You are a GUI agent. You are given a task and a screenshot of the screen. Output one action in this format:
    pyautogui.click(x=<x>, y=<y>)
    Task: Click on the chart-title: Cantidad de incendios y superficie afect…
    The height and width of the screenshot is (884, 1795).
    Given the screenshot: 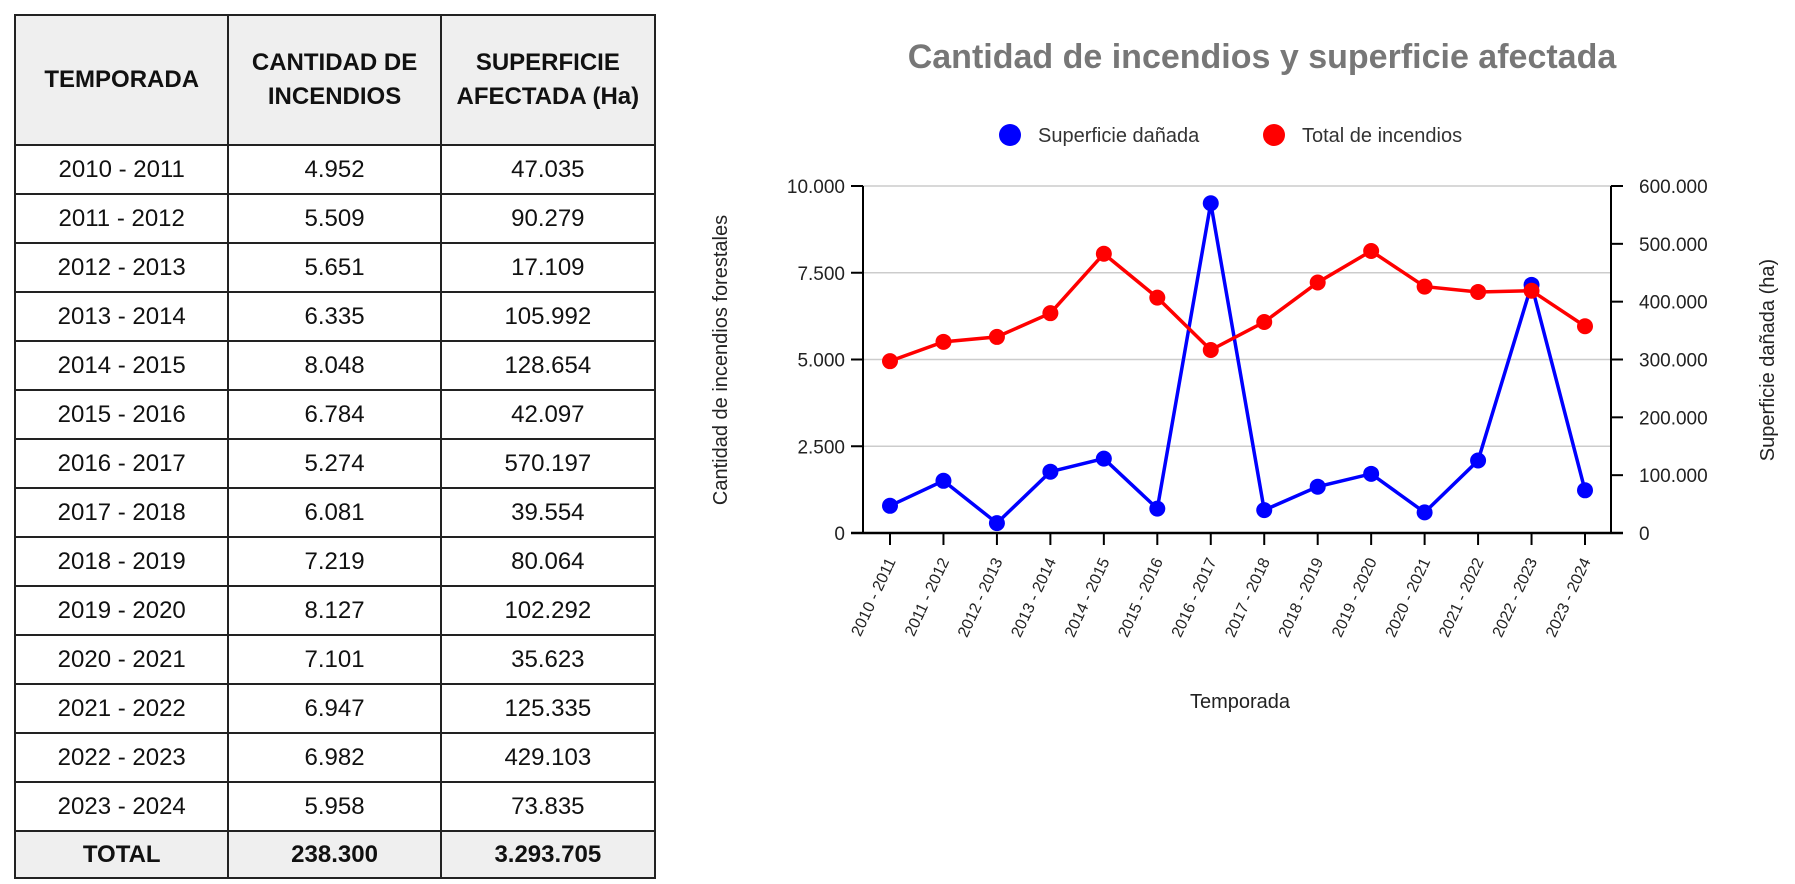 What is the action you would take?
    pyautogui.click(x=1263, y=57)
    